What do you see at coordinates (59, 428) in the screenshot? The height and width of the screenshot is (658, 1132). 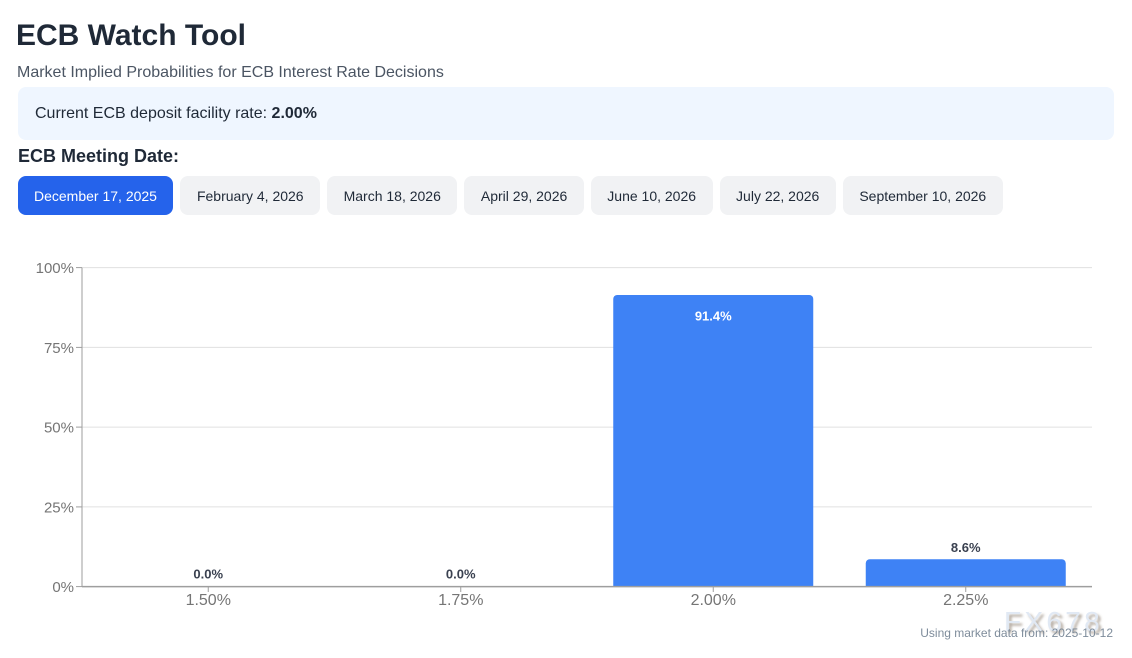 I see `svg-text: 50%` at bounding box center [59, 428].